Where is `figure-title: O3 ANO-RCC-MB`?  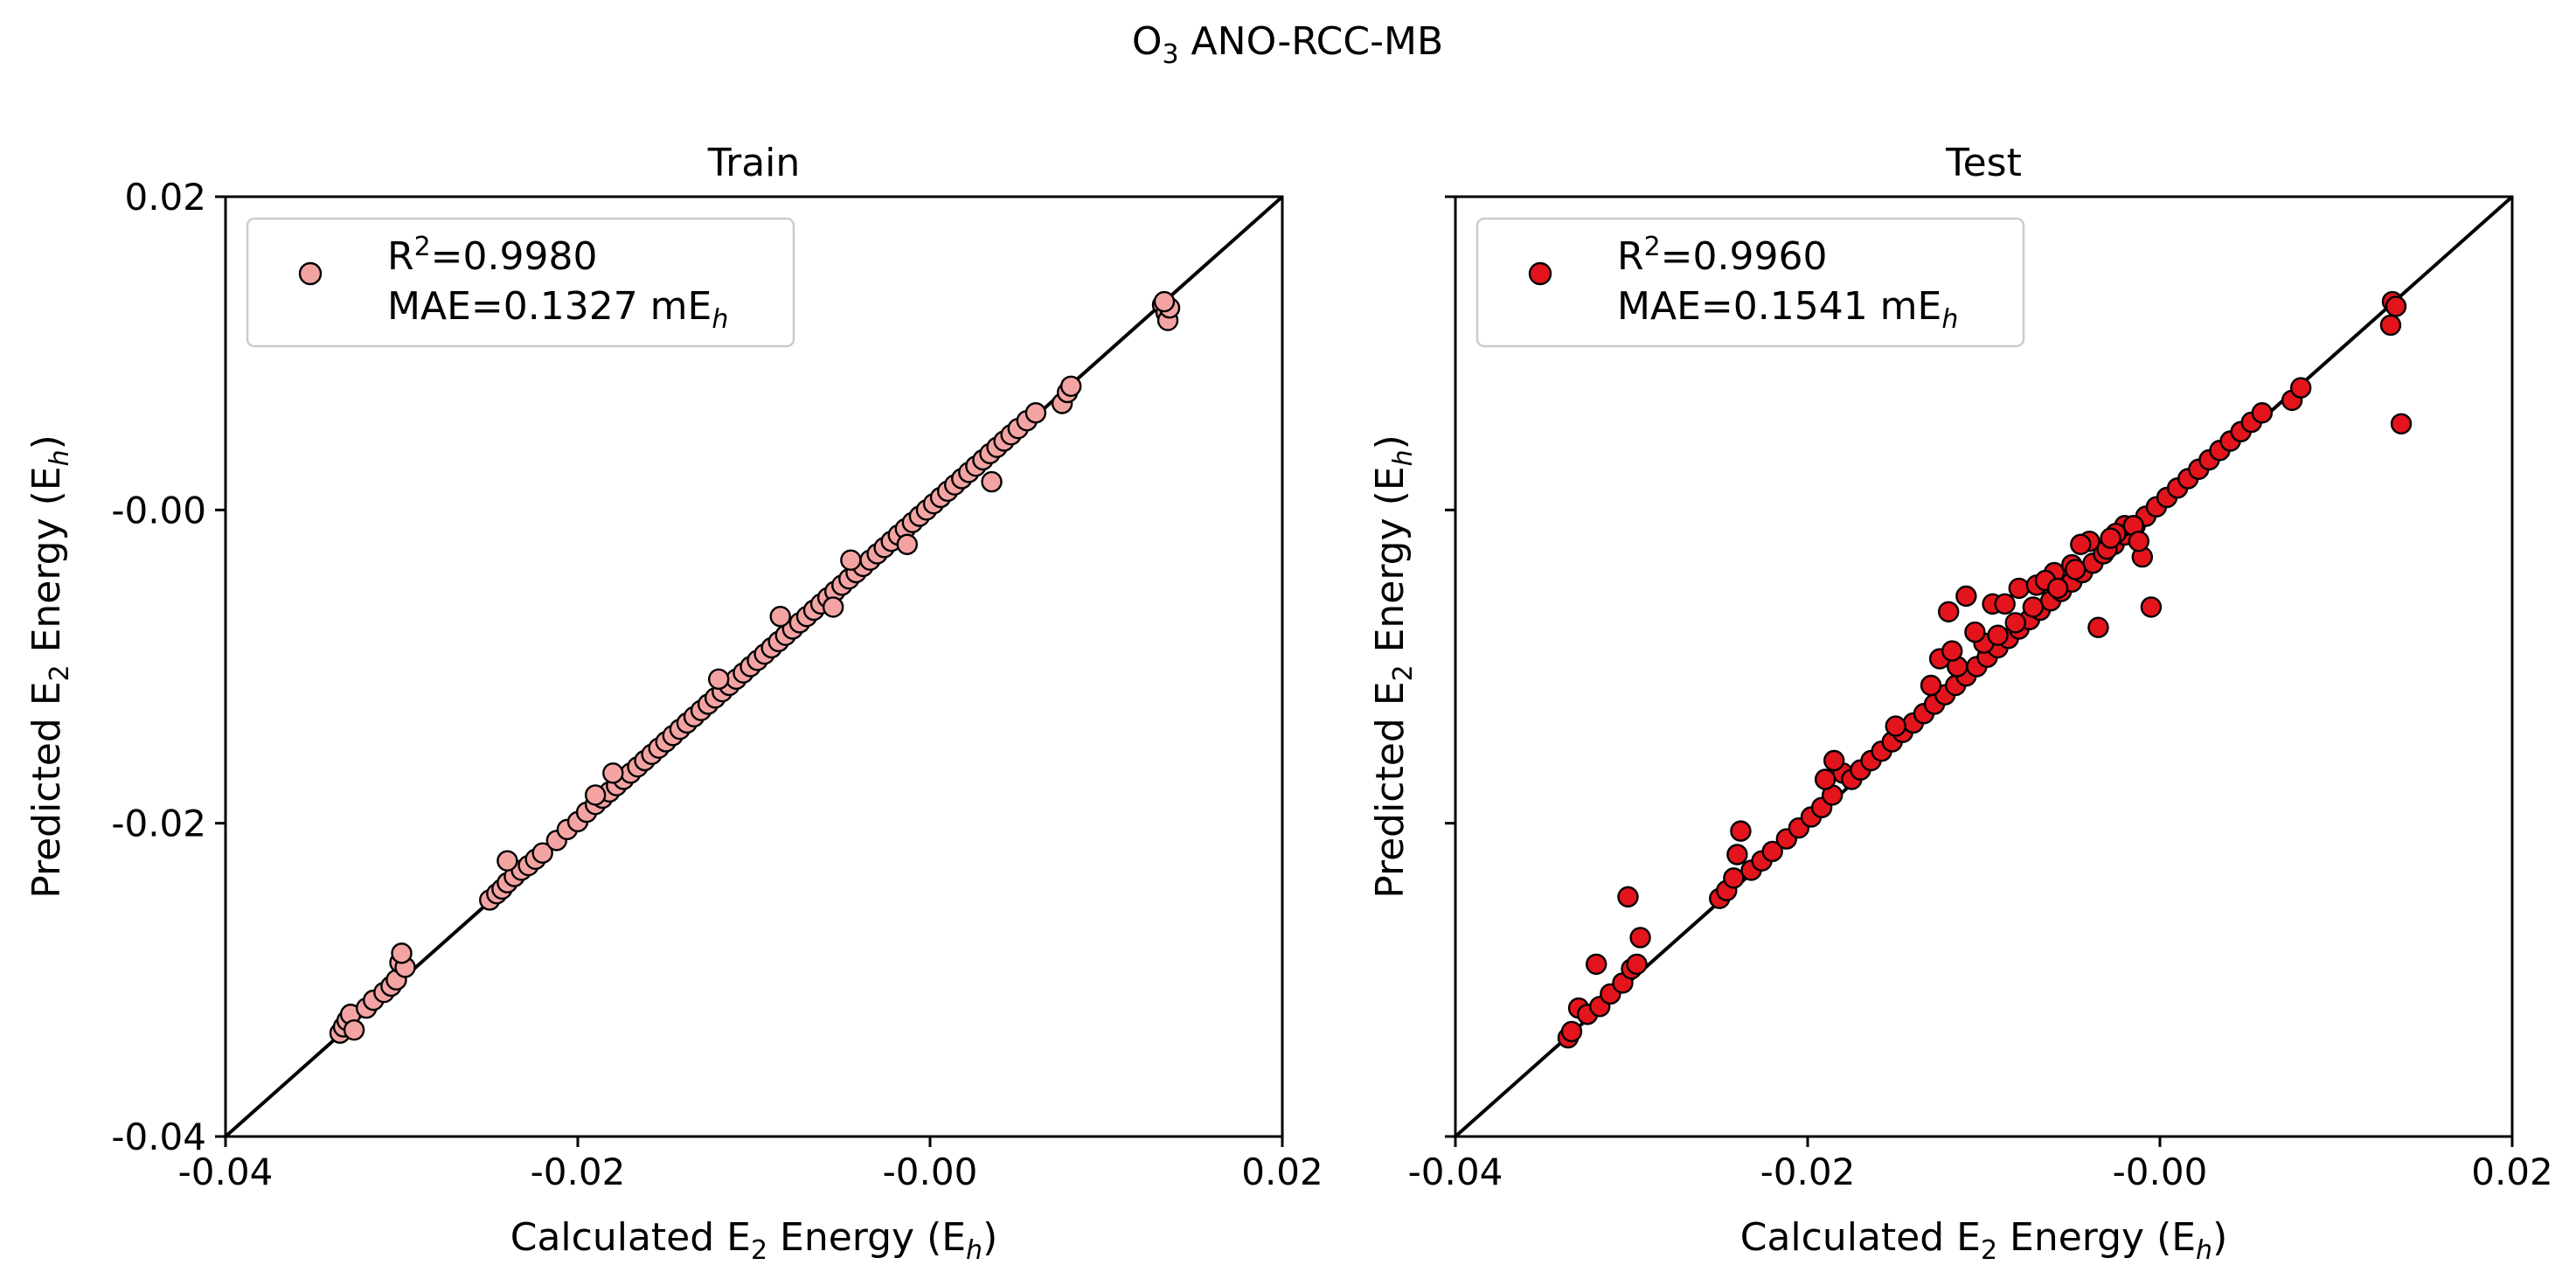 figure-title: O3 ANO-RCC-MB is located at coordinates (1287, 44).